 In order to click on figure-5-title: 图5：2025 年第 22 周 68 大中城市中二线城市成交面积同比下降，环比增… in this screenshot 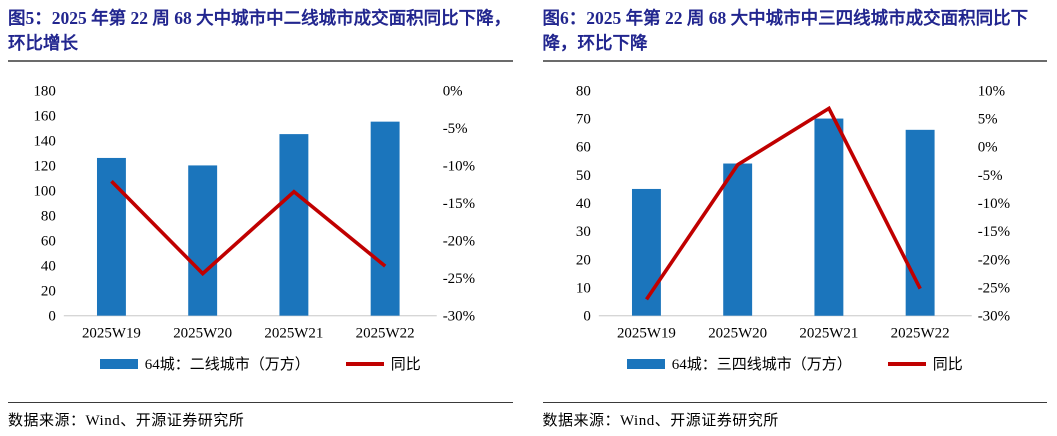, I will do `click(260, 34)`.